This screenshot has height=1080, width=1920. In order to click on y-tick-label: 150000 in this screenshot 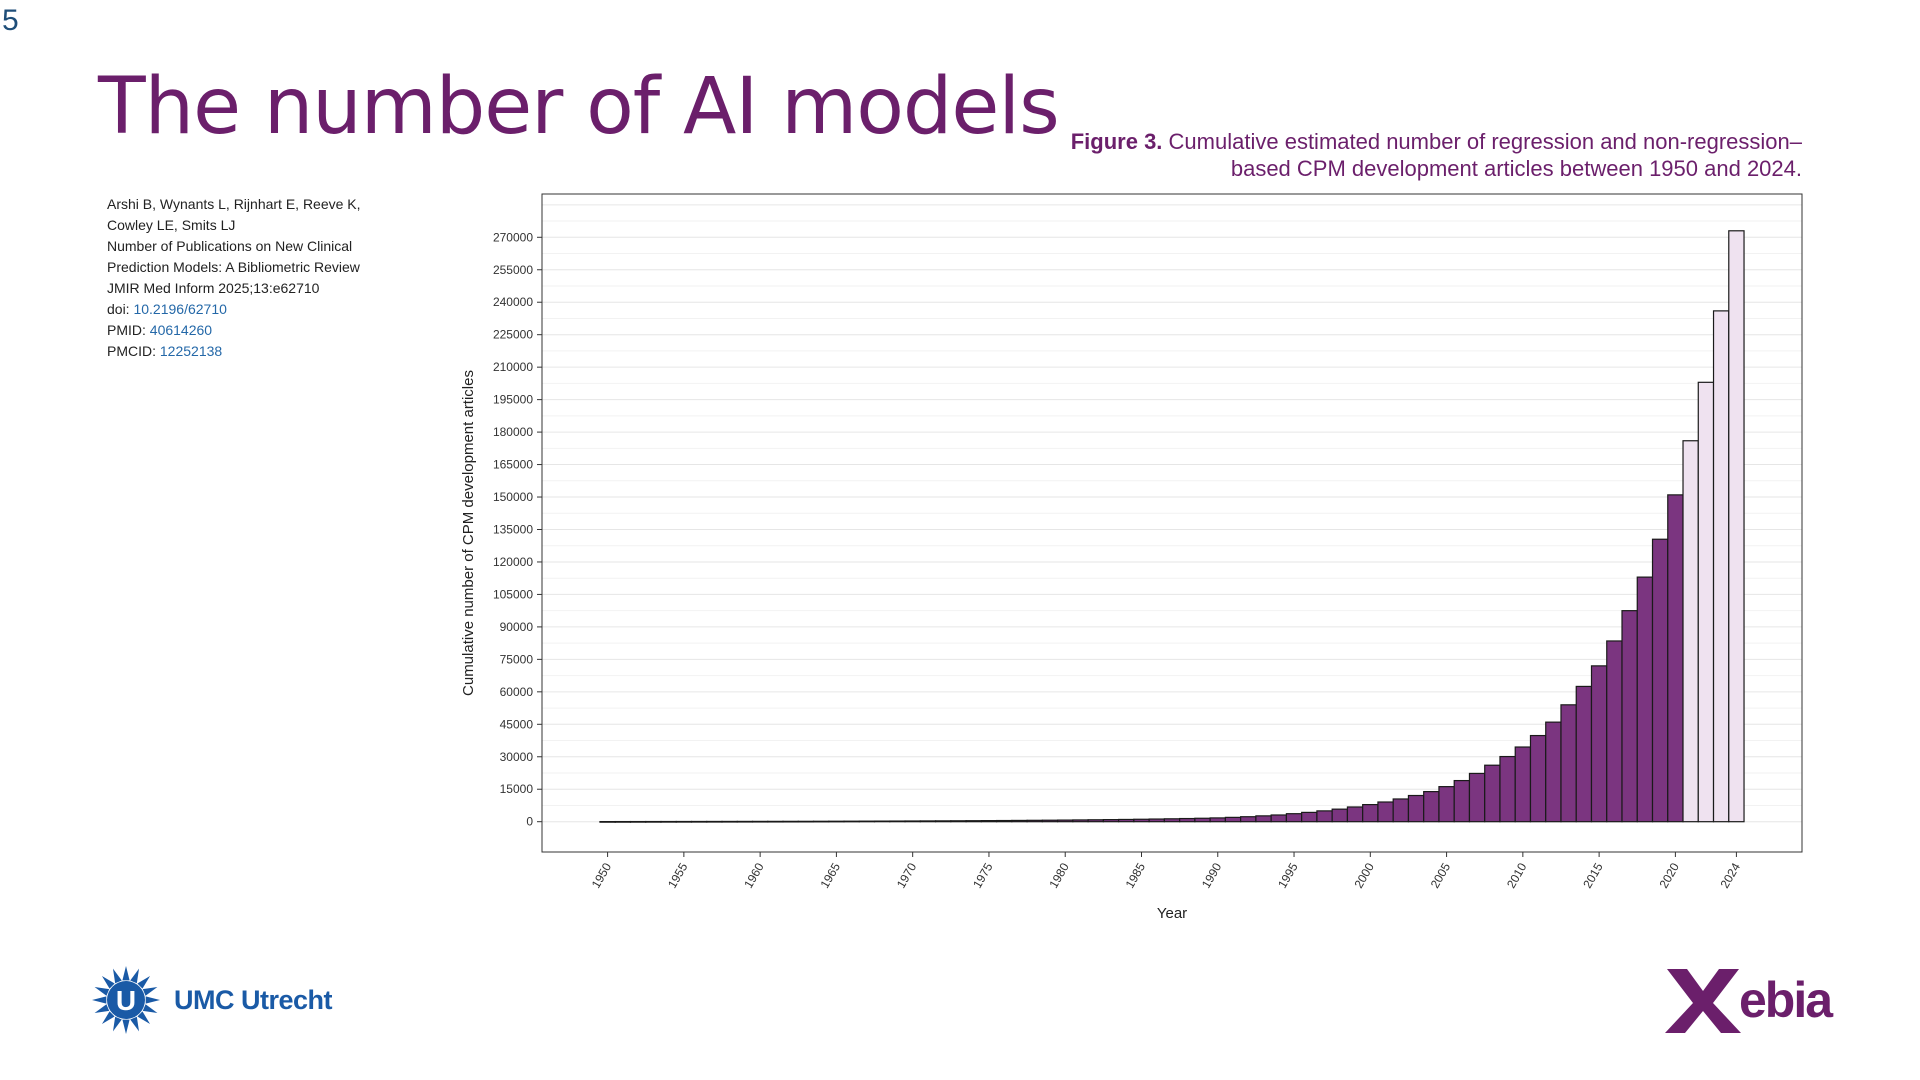, I will do `click(513, 497)`.